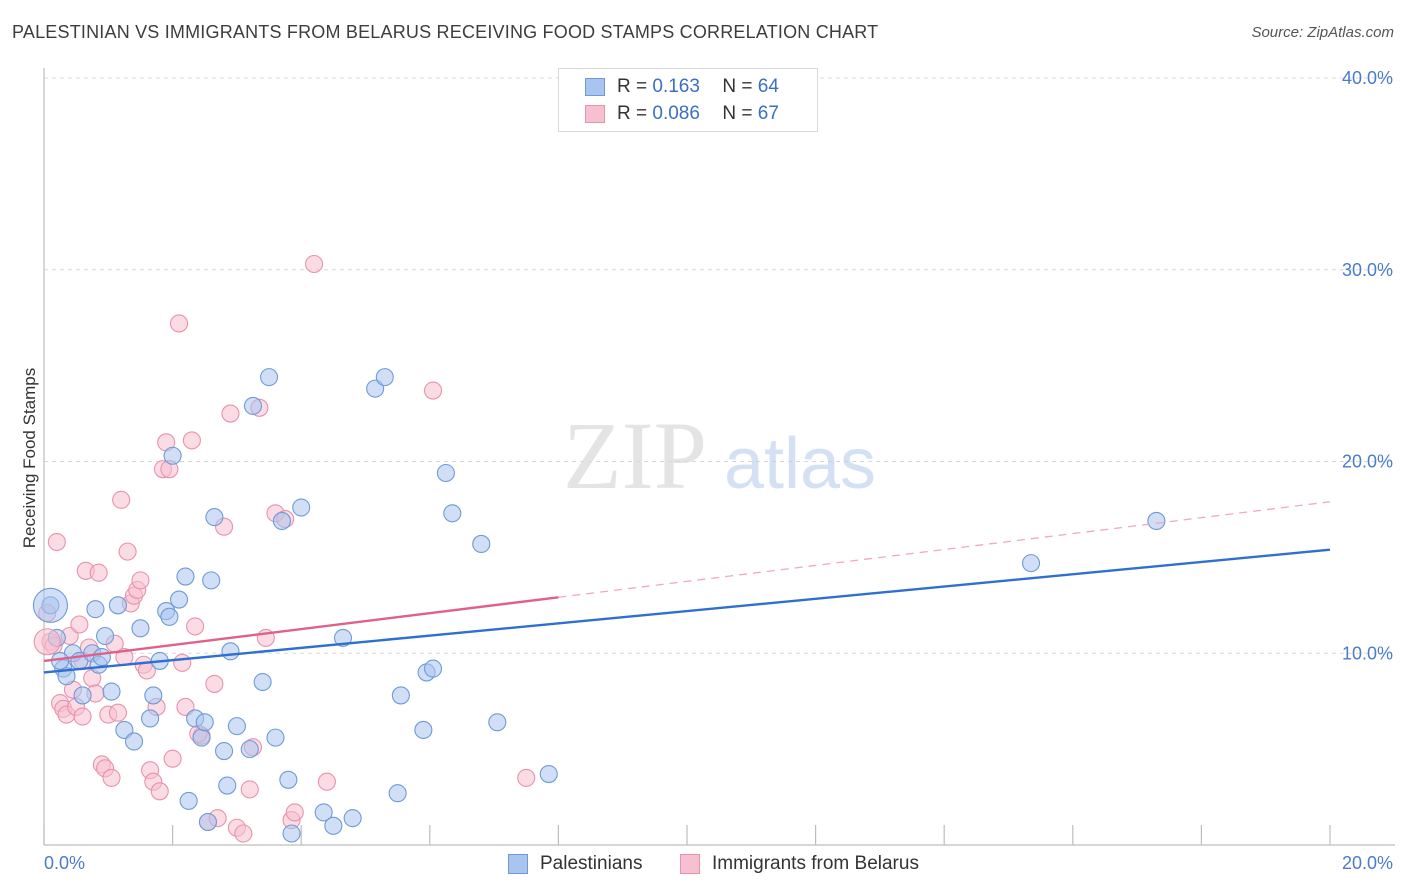 This screenshot has width=1406, height=892. What do you see at coordinates (800, 464) in the screenshot?
I see `watermark-atlas: atlas` at bounding box center [800, 464].